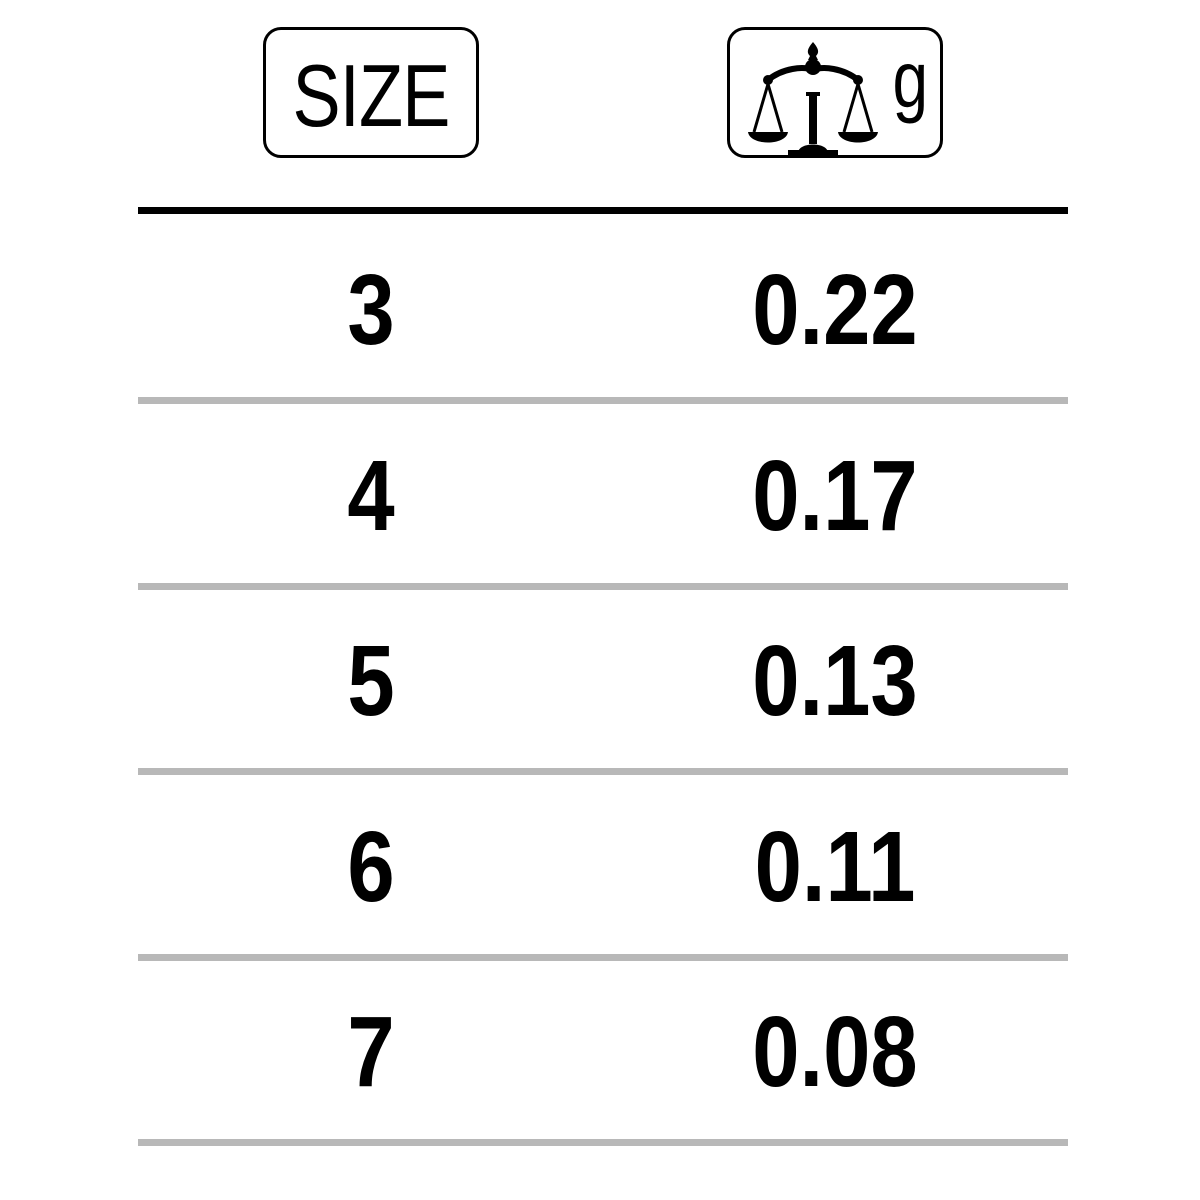  I want to click on weight-cell: 0.11, so click(835, 866).